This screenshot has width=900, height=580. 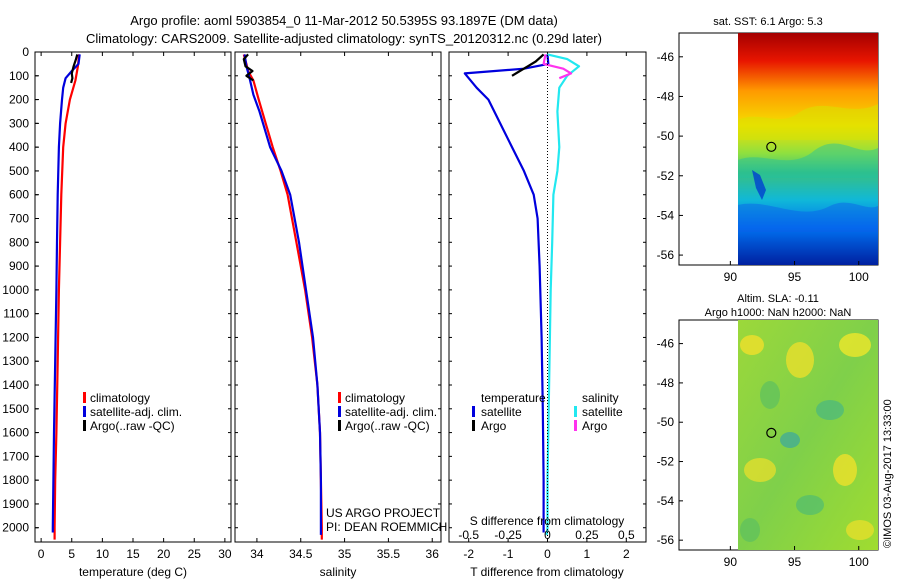 What do you see at coordinates (15, 290) in the screenshot?
I see `depth-tick-label: 1000` at bounding box center [15, 290].